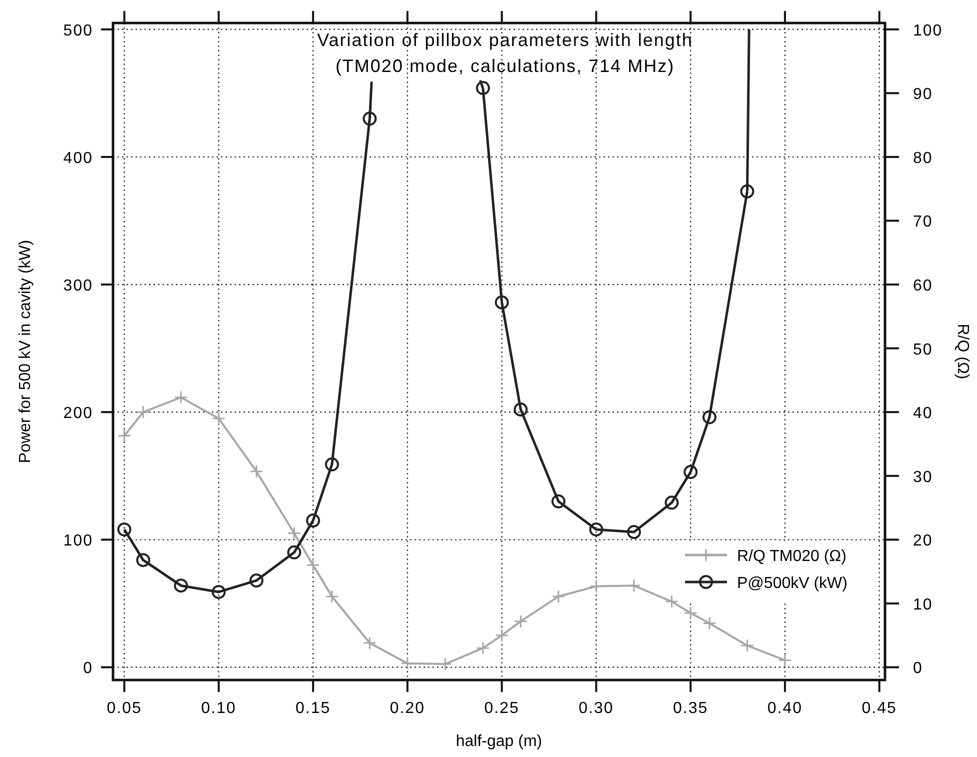 Image resolution: width=977 pixels, height=757 pixels. What do you see at coordinates (78, 158) in the screenshot?
I see `y-tick-label: 400` at bounding box center [78, 158].